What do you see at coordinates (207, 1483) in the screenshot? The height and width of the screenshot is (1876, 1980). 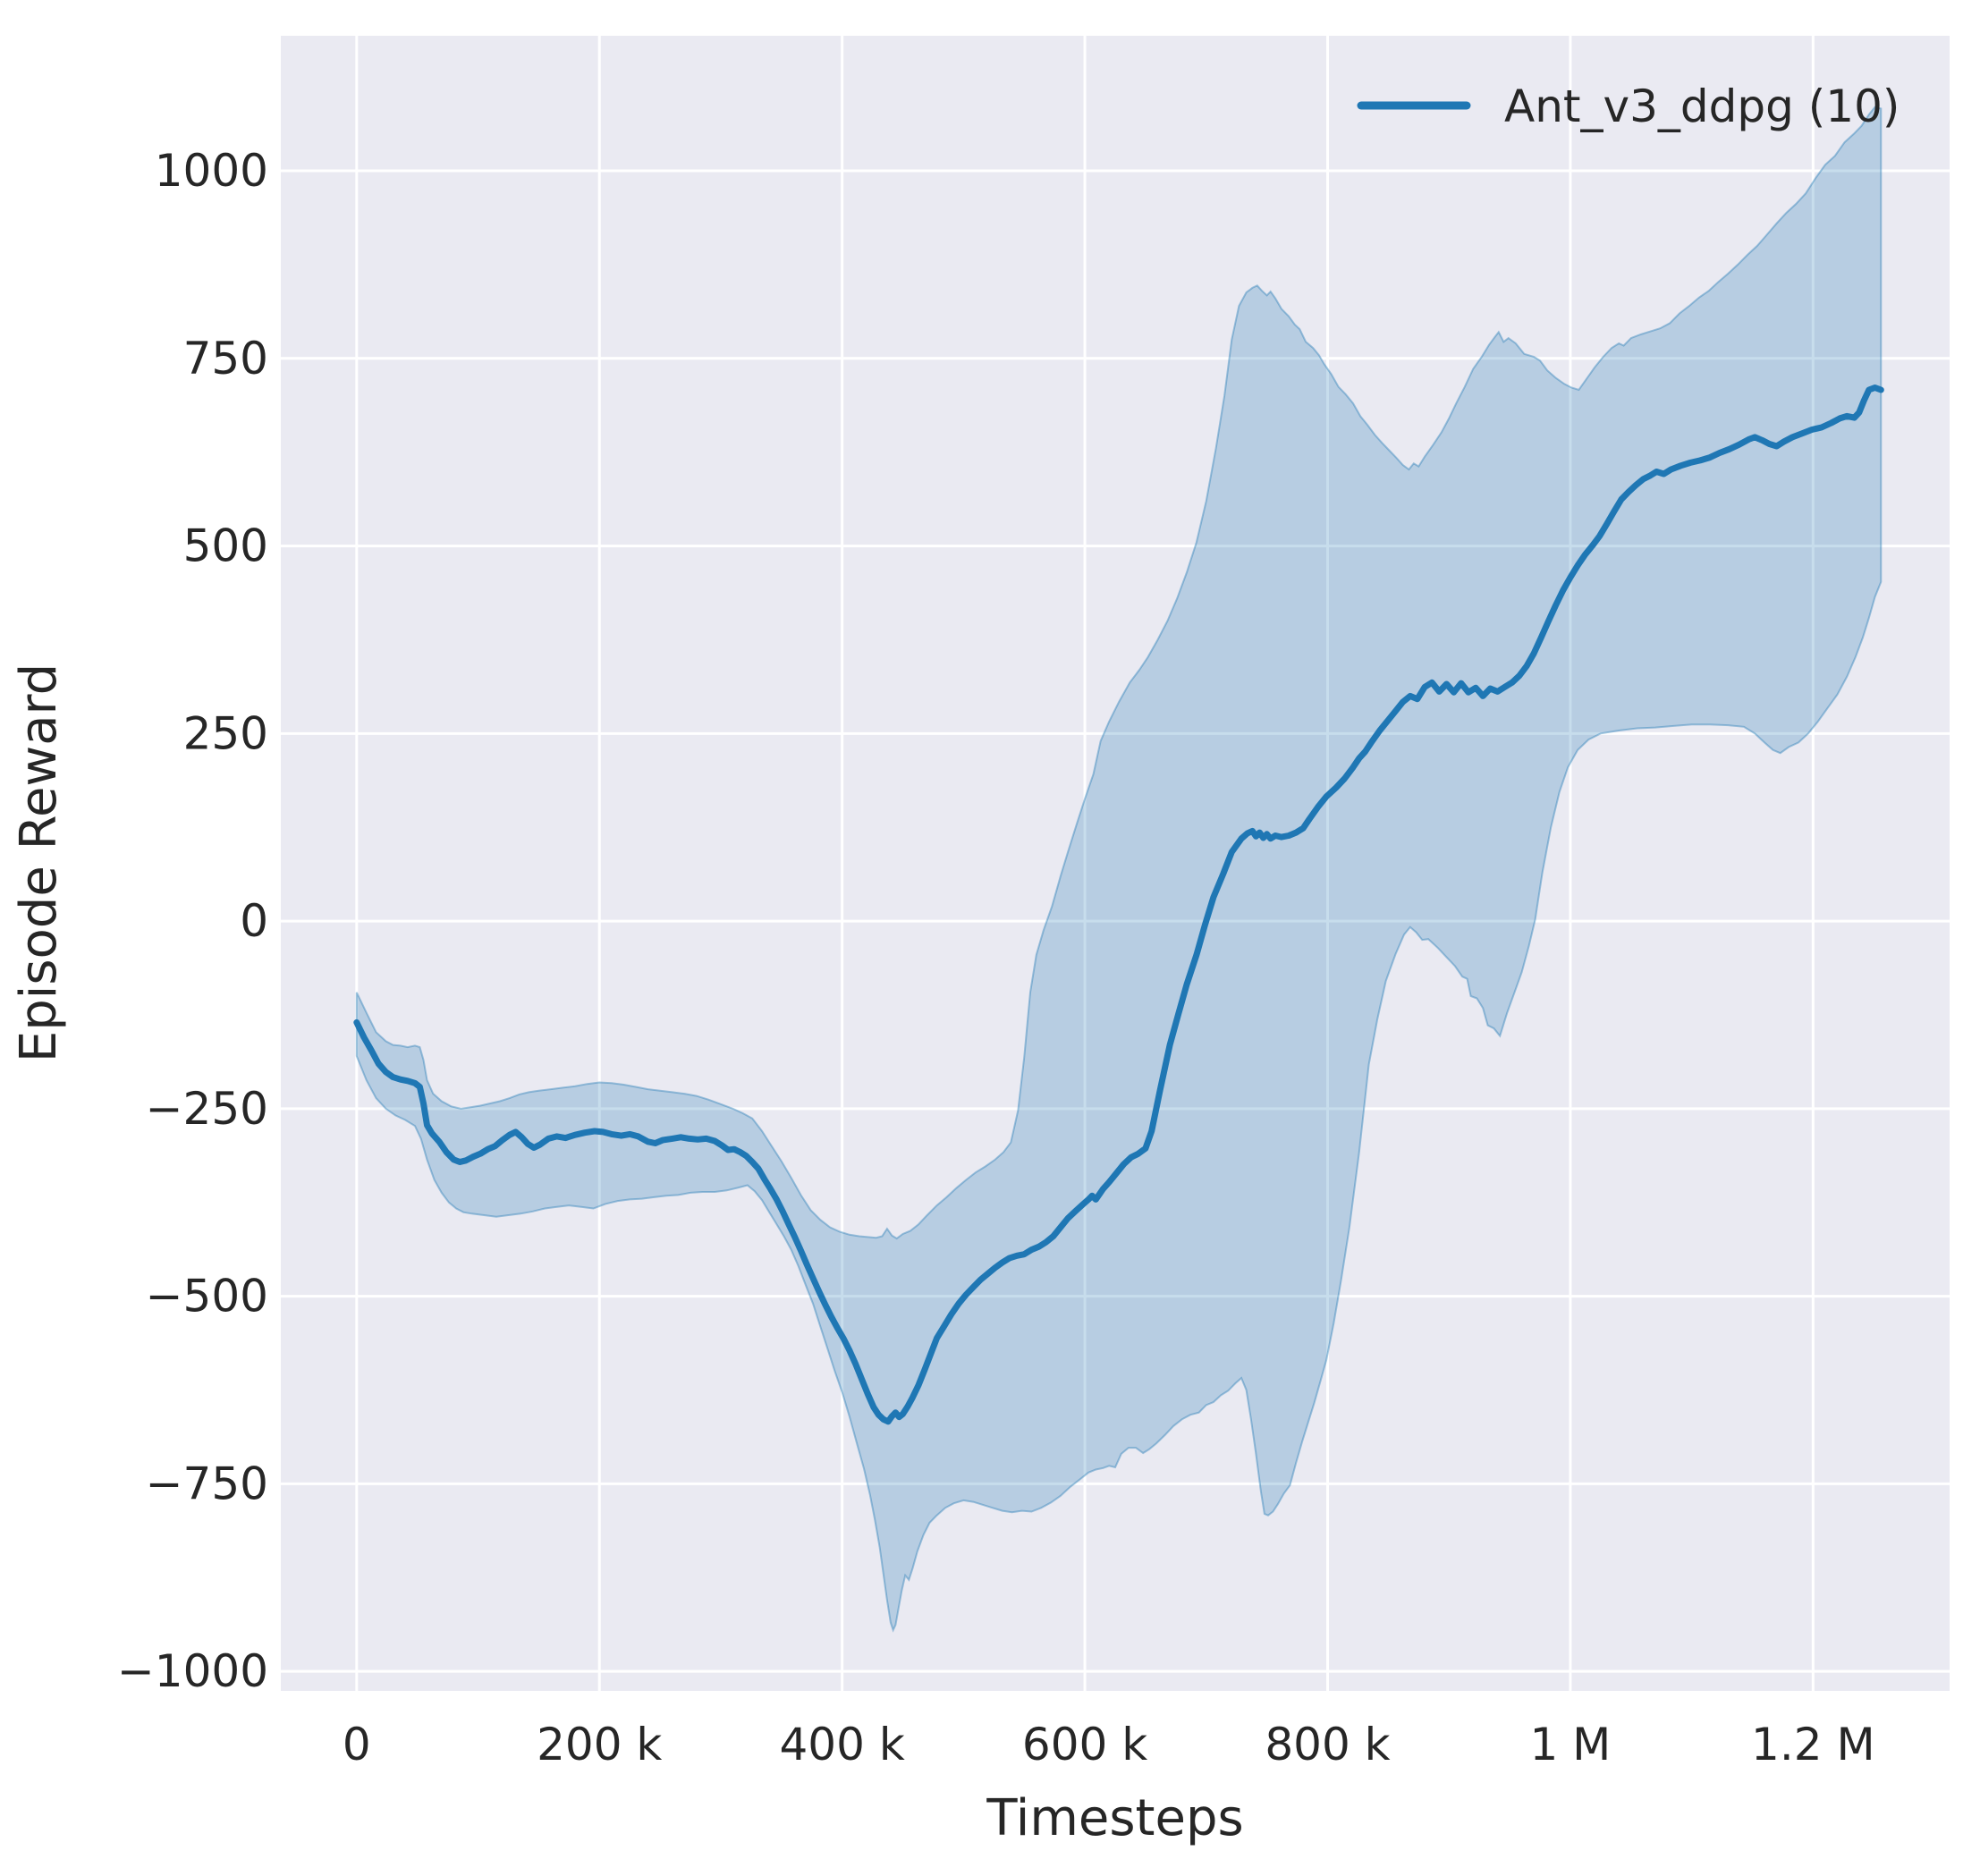 I see `y-tick-label: −750` at bounding box center [207, 1483].